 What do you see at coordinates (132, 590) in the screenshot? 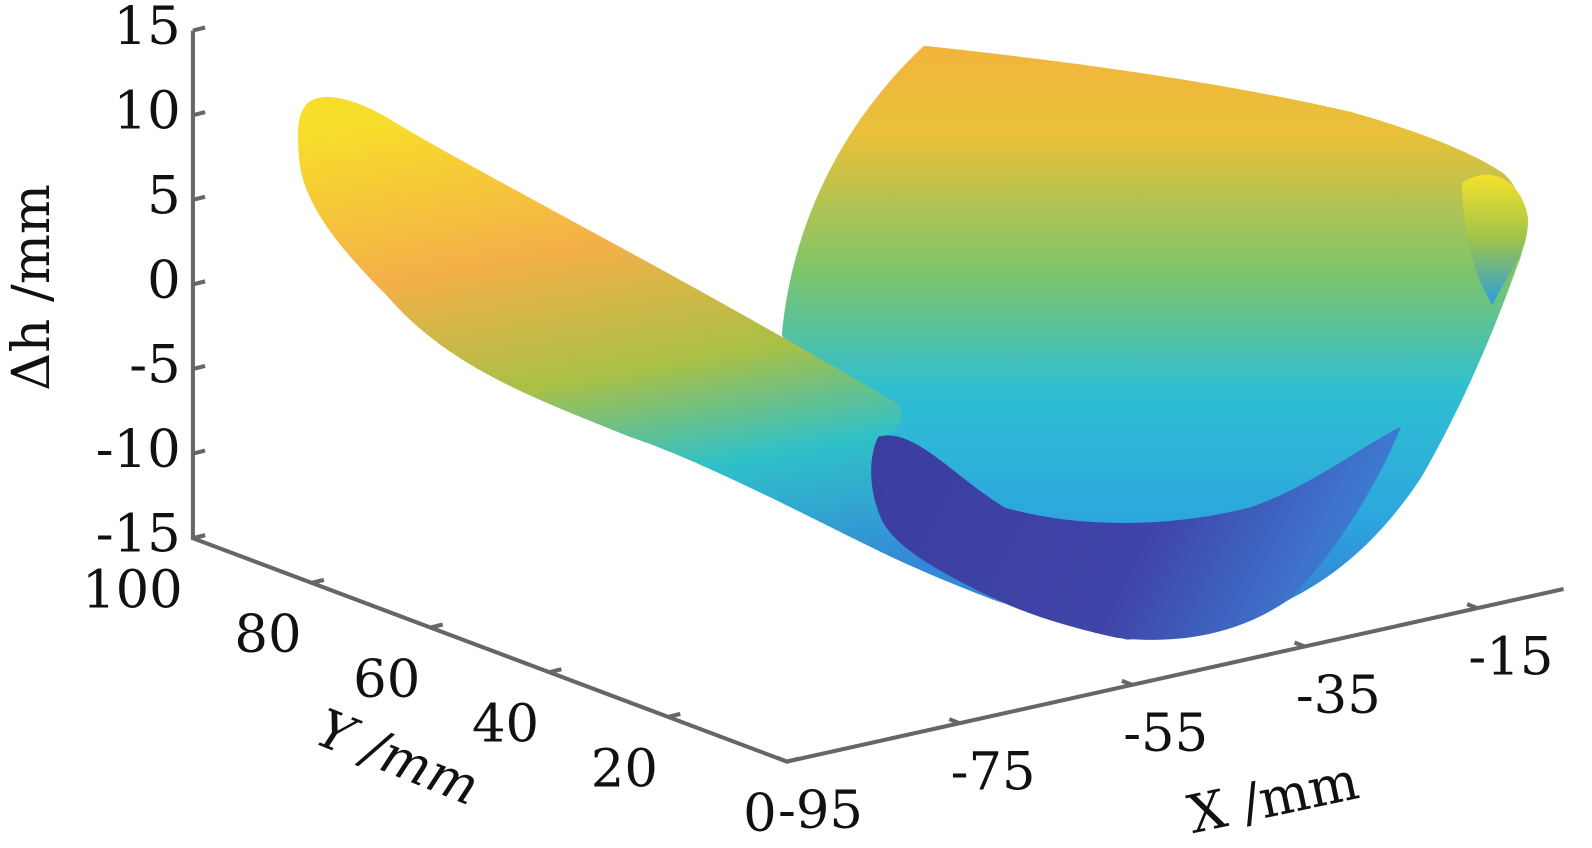
I see `y-tick-label: 100` at bounding box center [132, 590].